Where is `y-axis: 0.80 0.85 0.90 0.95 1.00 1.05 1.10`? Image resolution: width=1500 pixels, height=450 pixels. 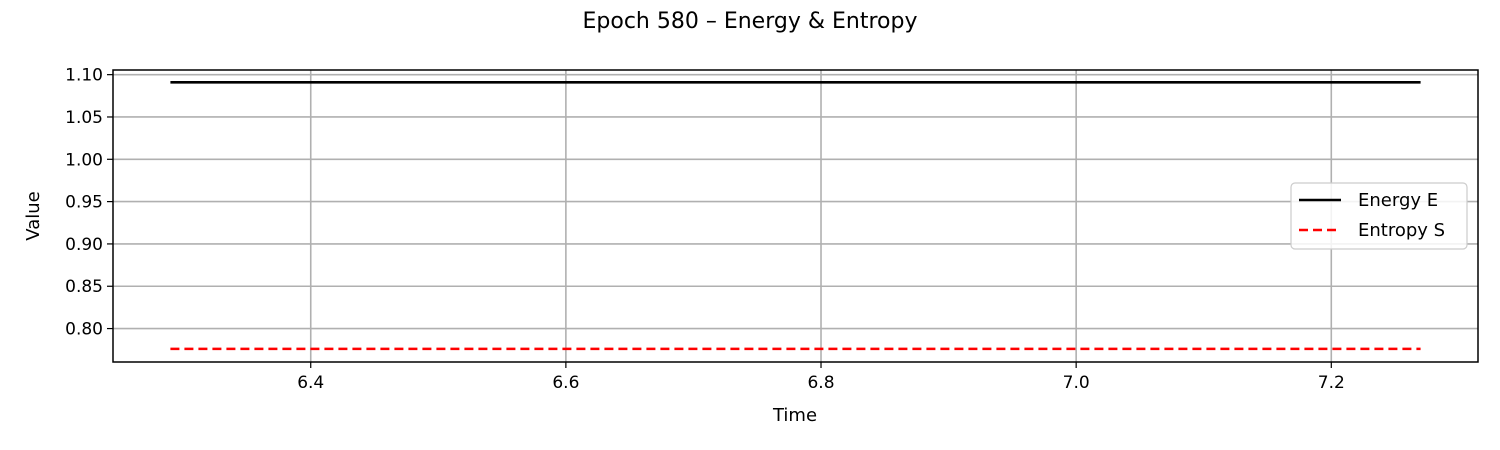
y-axis: 0.80 0.85 0.90 0.95 1.00 1.05 1.10 is located at coordinates (89, 203).